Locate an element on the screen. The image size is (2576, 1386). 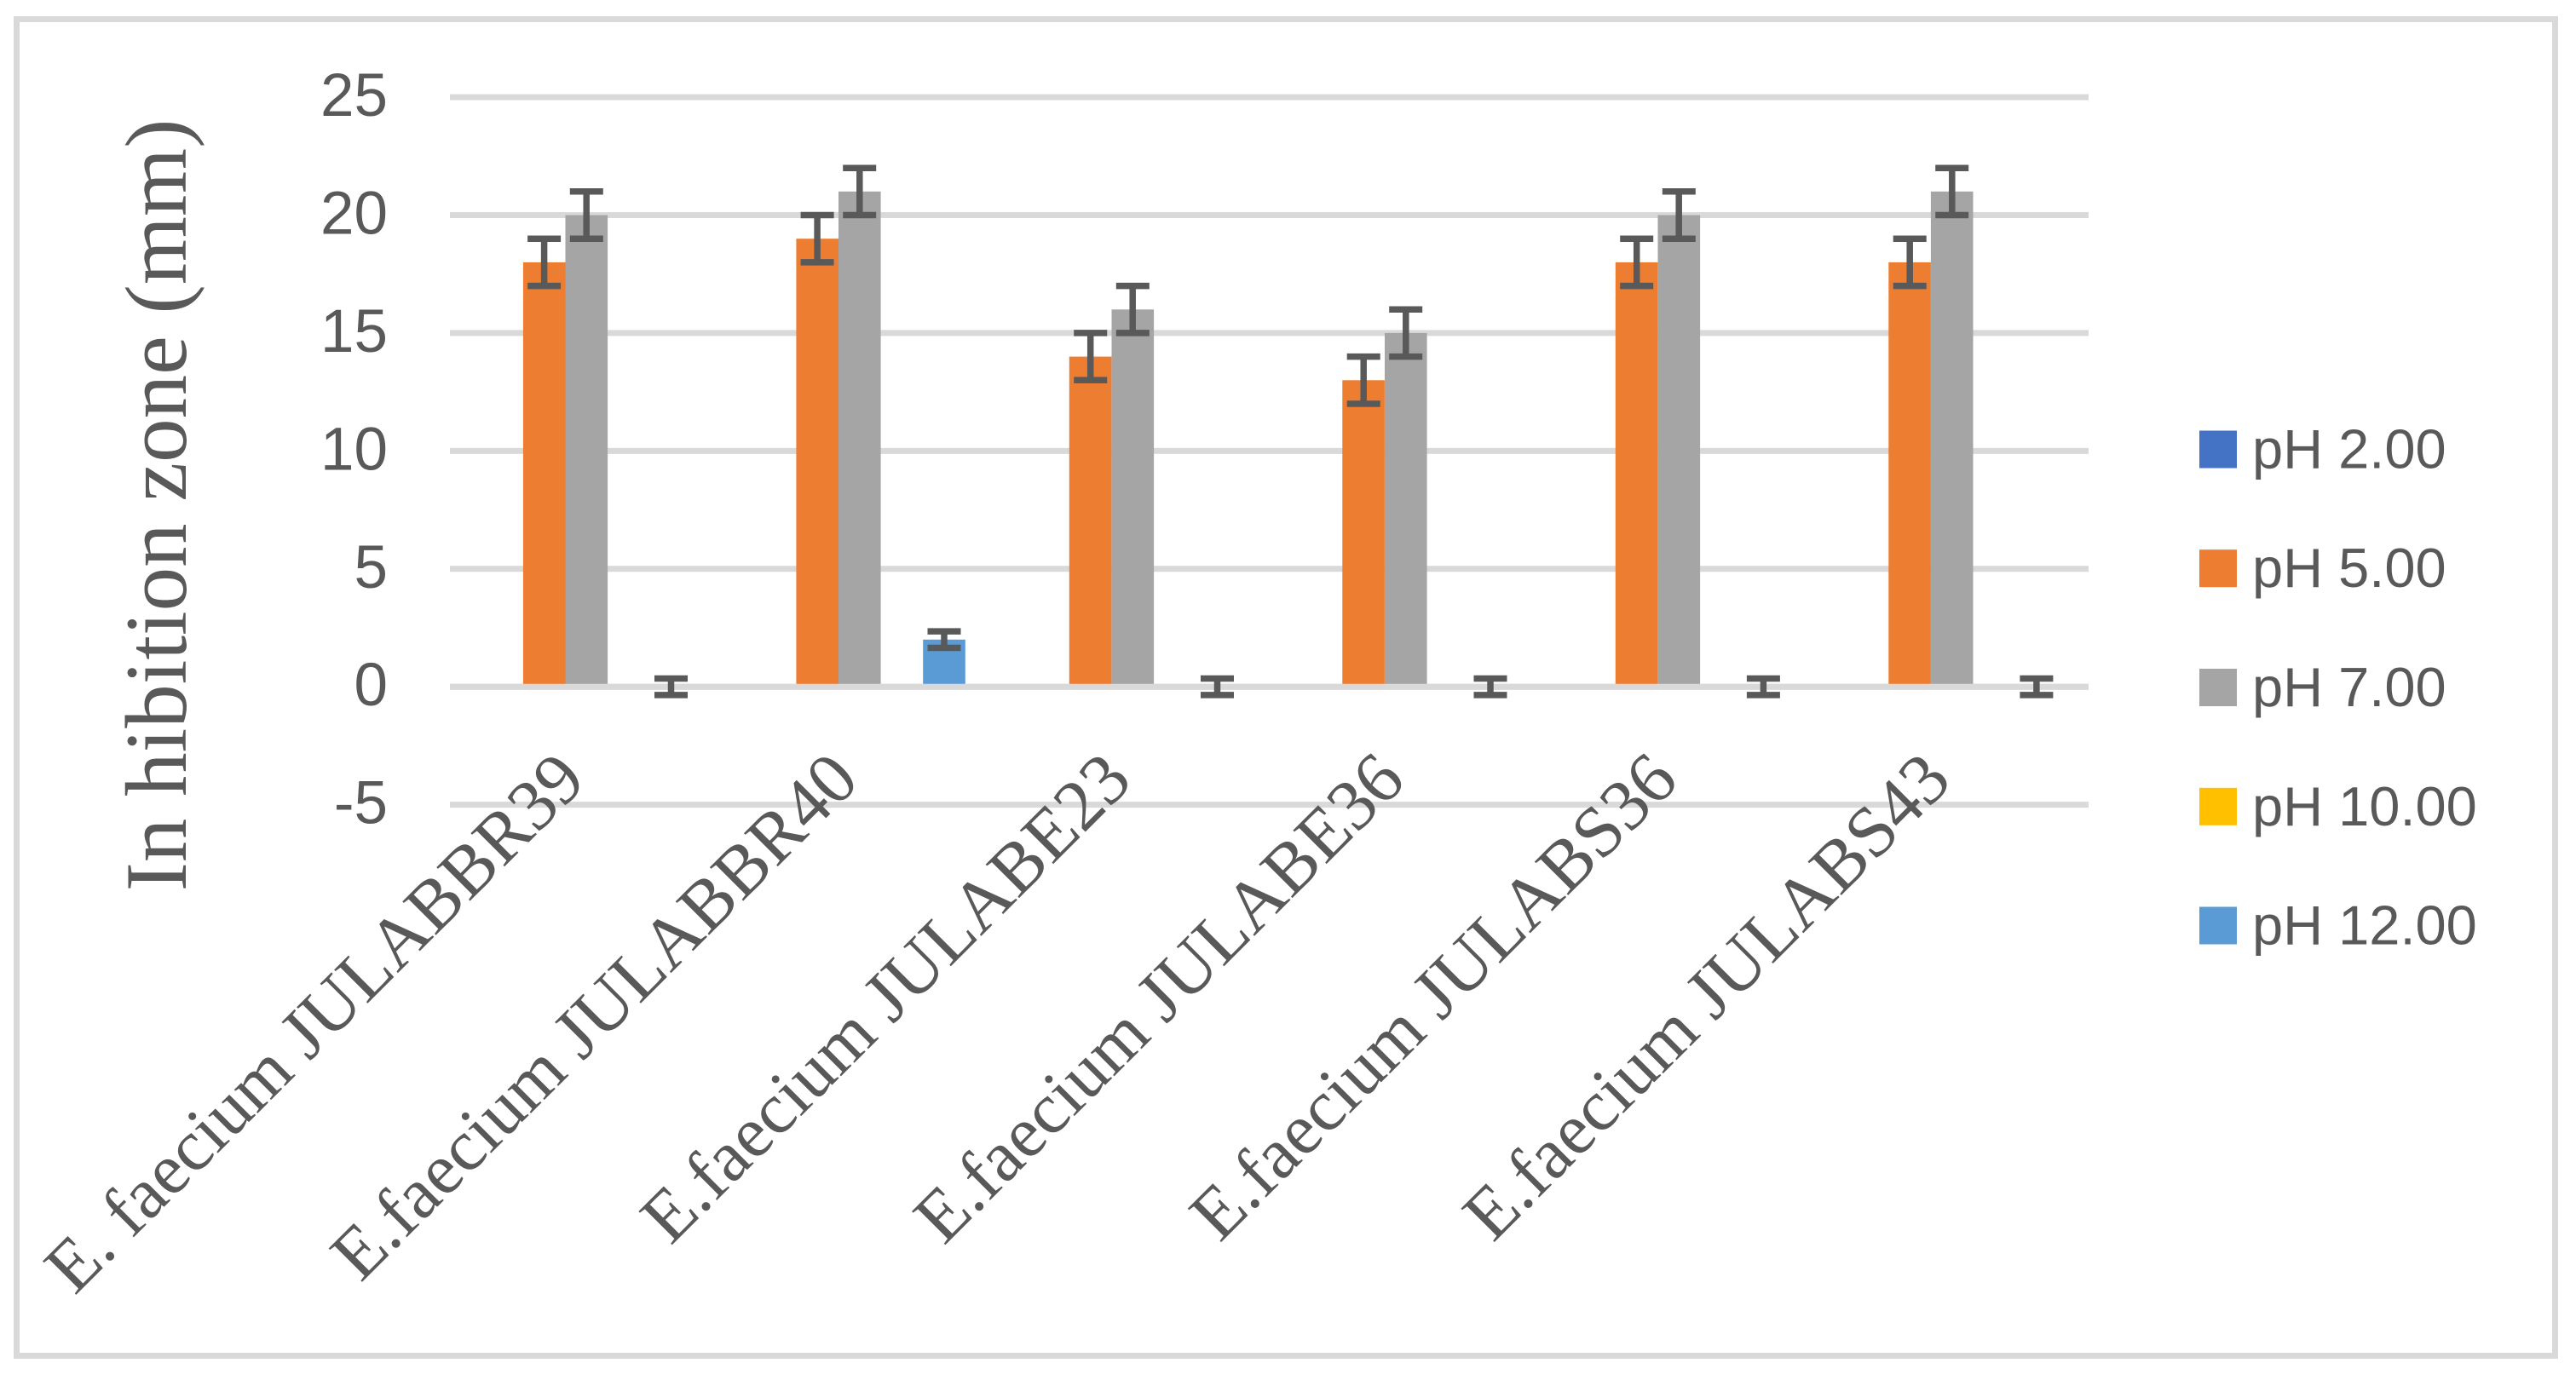
svg-text: 5 is located at coordinates (371, 567).